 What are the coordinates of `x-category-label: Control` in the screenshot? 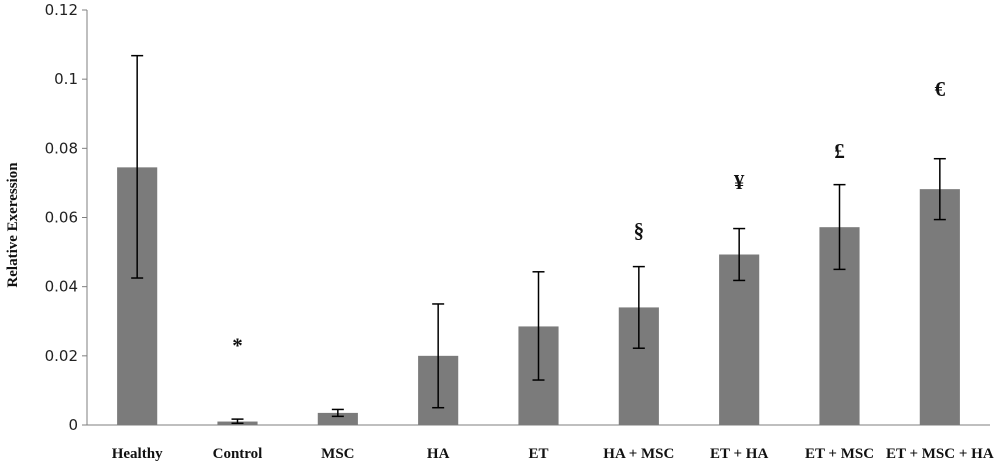 It's located at (238, 454).